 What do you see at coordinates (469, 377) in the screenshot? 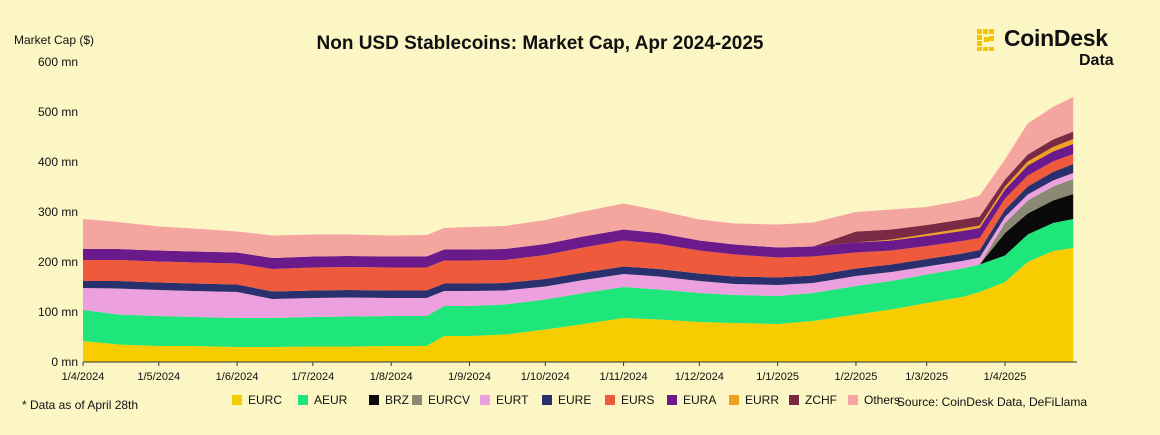
I see `x-tick-label: 1/9/2024` at bounding box center [469, 377].